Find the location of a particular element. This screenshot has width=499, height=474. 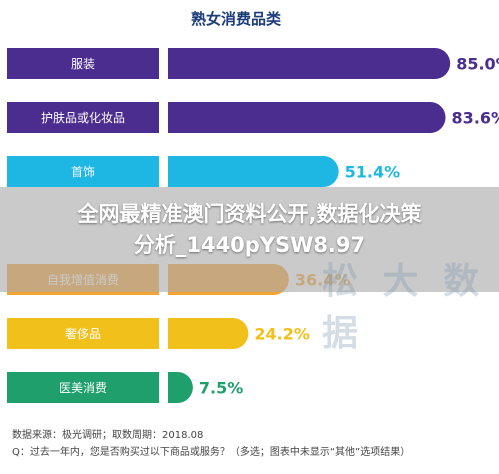

data-label: 51.4% is located at coordinates (373, 172).